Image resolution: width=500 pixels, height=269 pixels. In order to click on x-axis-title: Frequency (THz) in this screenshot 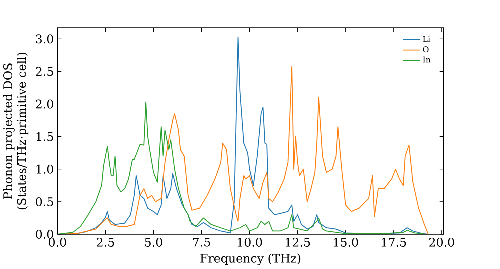, I will do `click(250, 260)`.